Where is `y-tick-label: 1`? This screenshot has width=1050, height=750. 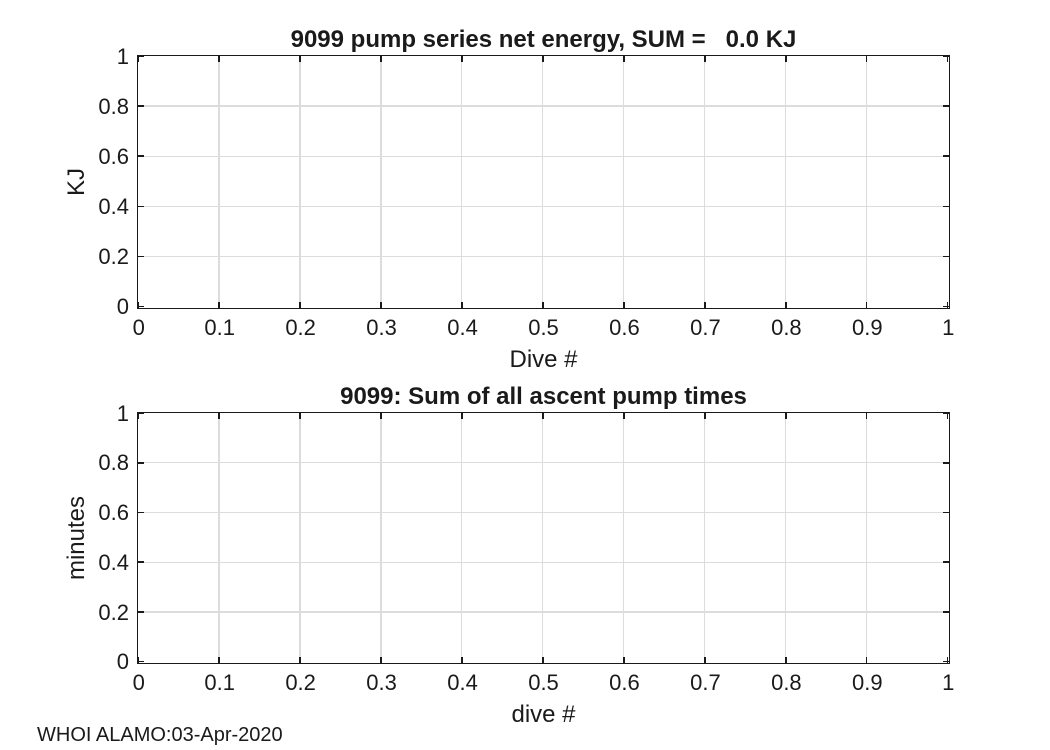 y-tick-label: 1 is located at coordinates (122, 56).